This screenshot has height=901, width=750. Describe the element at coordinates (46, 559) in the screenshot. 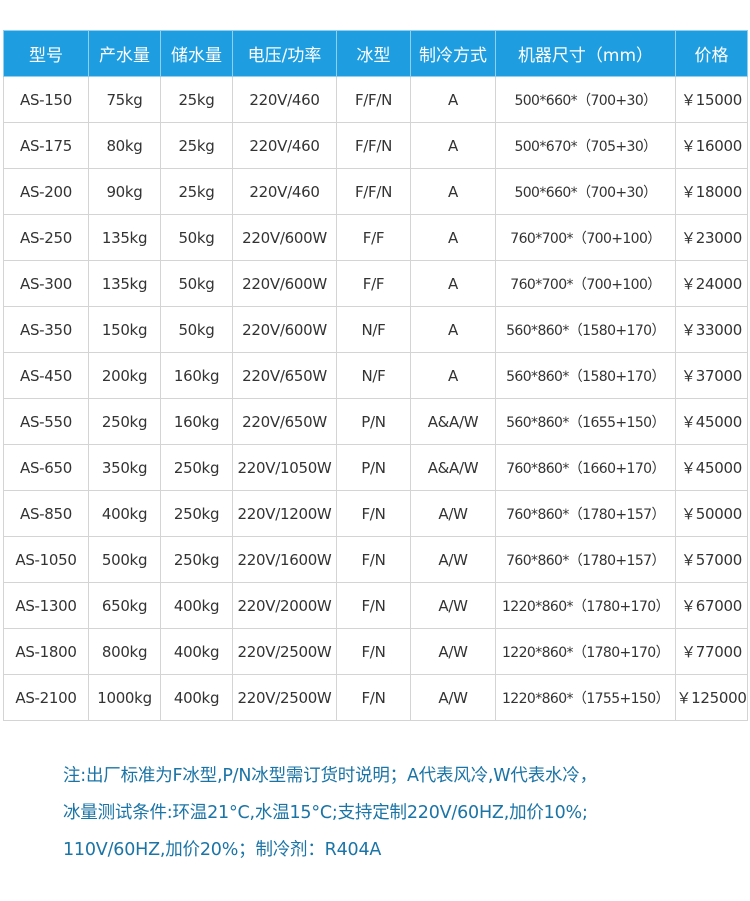

I see `cell-model: AS-1050` at that location.